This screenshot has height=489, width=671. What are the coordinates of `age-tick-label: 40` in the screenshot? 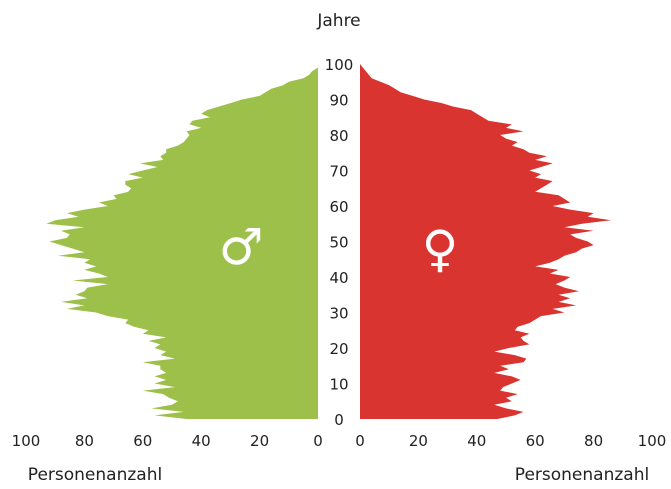 It's located at (338, 278).